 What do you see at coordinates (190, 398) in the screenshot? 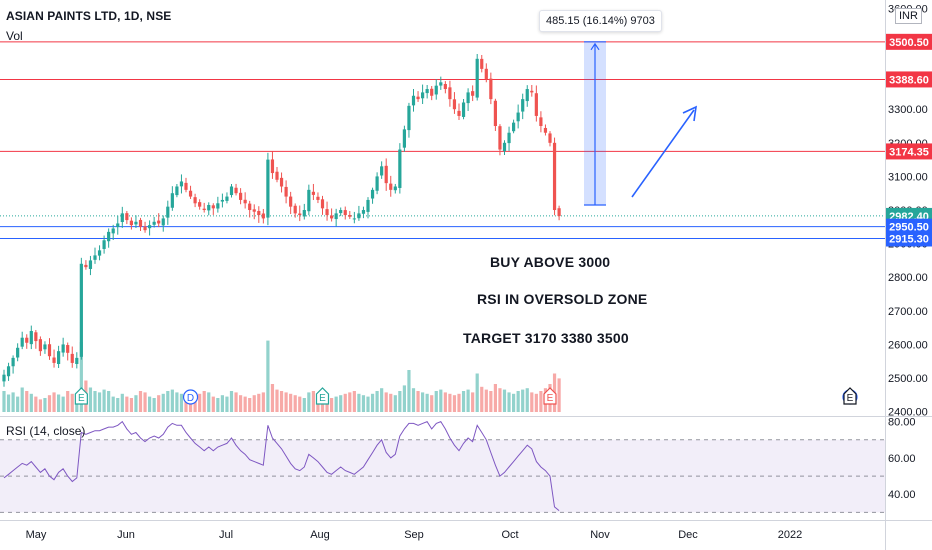
I see `dividend-marker-label: D` at bounding box center [190, 398].